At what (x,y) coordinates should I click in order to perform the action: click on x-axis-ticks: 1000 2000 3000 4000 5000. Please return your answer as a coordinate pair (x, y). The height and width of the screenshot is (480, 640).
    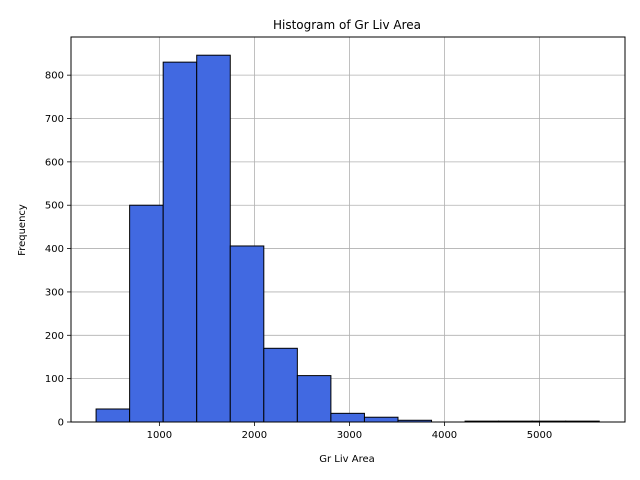
    Looking at the image, I should click on (349, 431).